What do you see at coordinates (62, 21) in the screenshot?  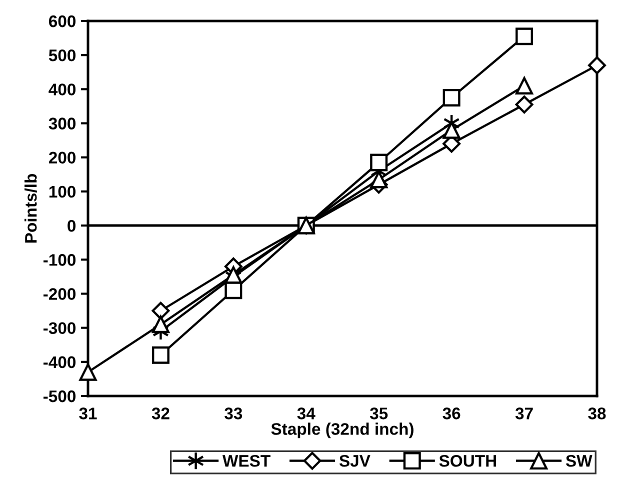 I see `y-tick-label: 600` at bounding box center [62, 21].